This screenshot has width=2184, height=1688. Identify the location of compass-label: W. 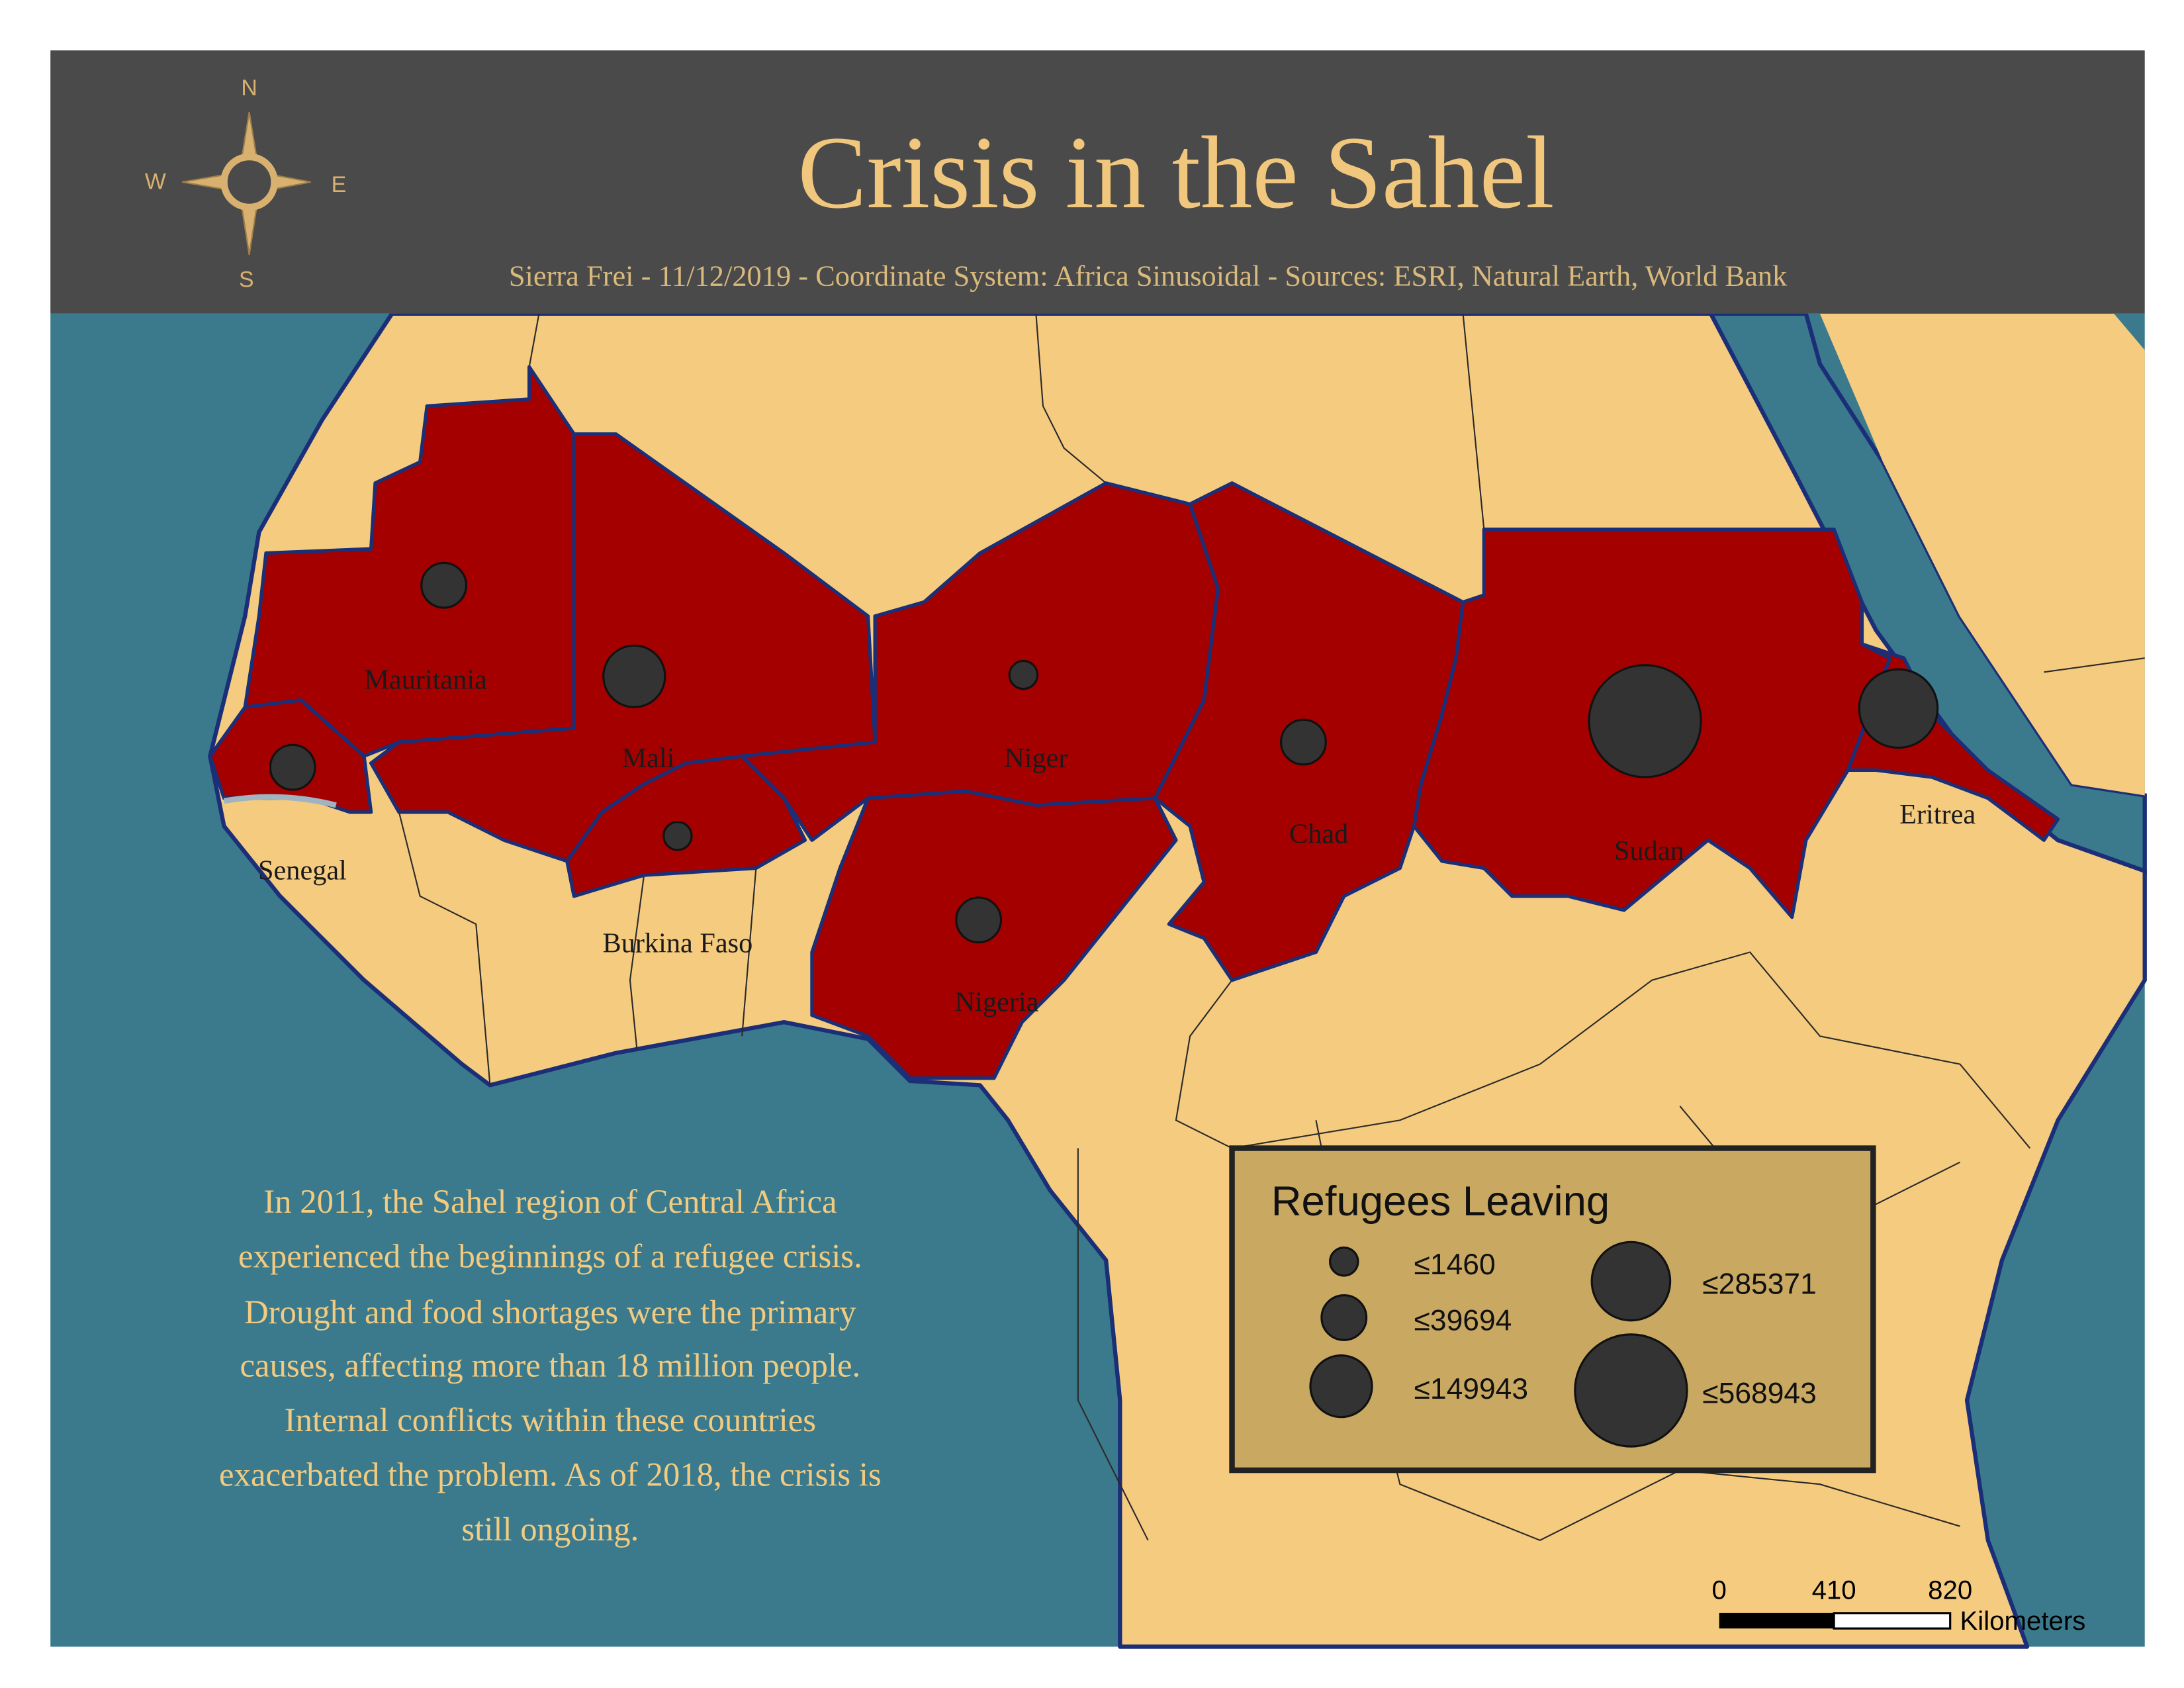
(155, 182).